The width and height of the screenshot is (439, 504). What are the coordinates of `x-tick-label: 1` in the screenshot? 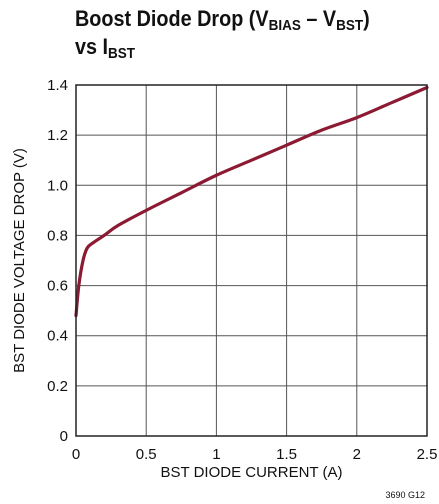 It's located at (216, 454).